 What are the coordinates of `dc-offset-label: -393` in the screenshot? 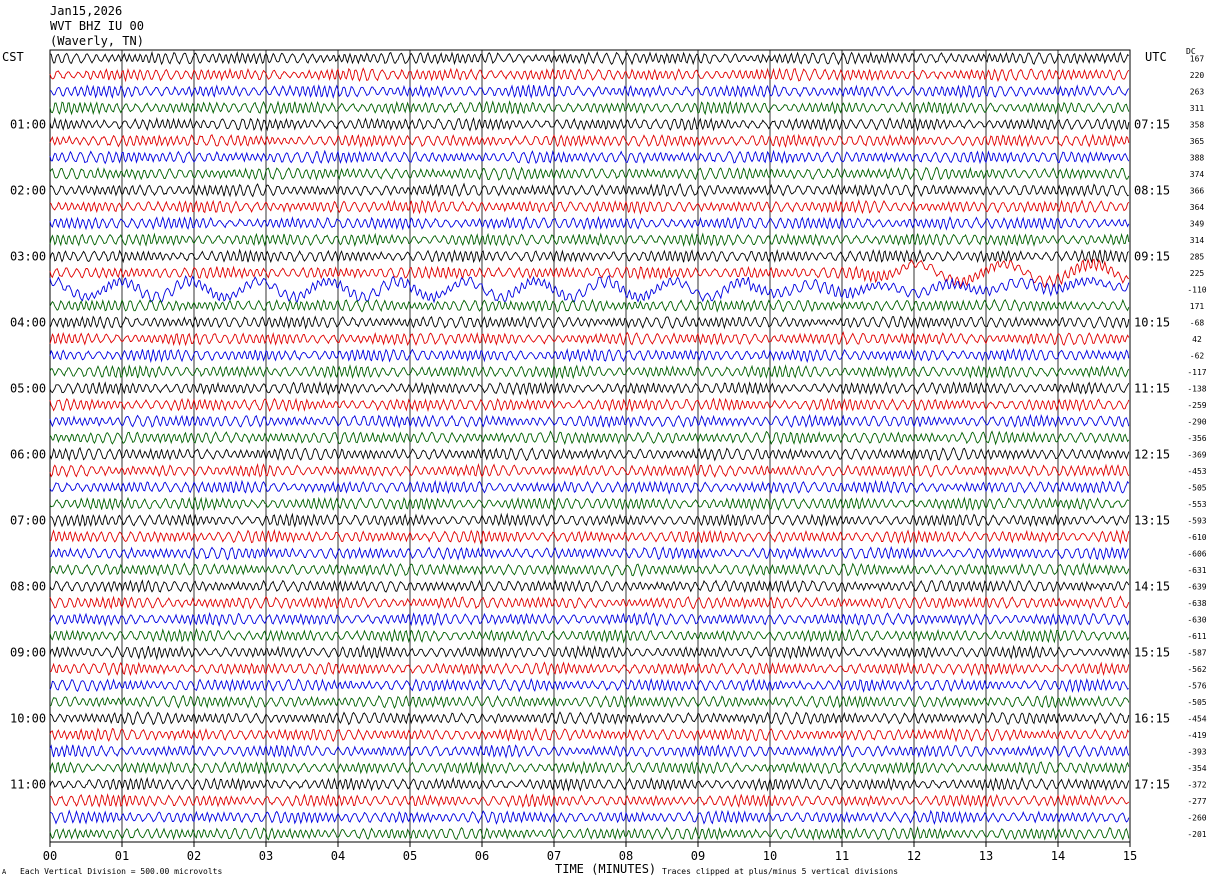 It's located at (1196, 751).